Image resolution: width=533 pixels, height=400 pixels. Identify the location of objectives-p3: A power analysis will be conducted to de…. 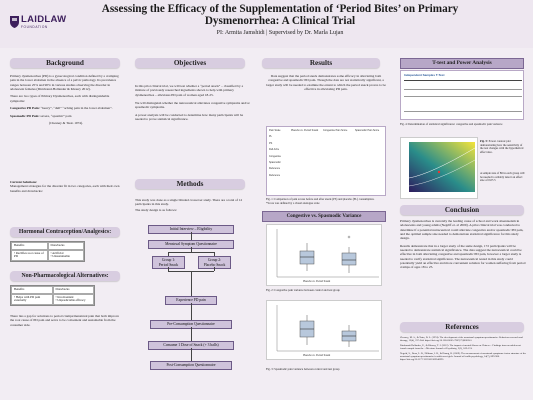
(189, 116).